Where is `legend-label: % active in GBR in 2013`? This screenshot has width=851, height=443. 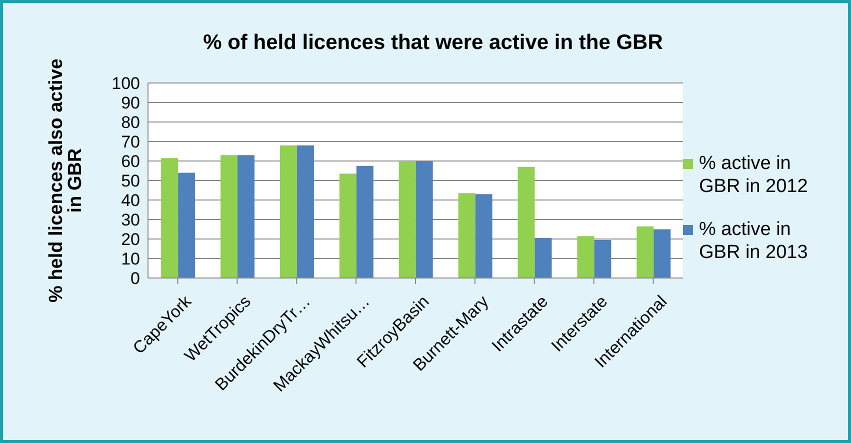 legend-label: % active in GBR in 2013 is located at coordinates (754, 241).